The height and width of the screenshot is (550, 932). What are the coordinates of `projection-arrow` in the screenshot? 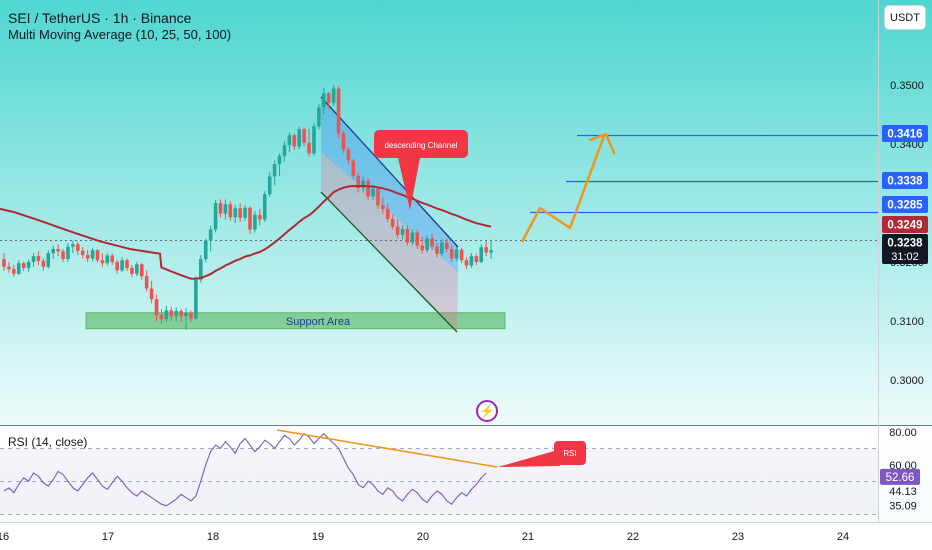 It's located at (568, 187).